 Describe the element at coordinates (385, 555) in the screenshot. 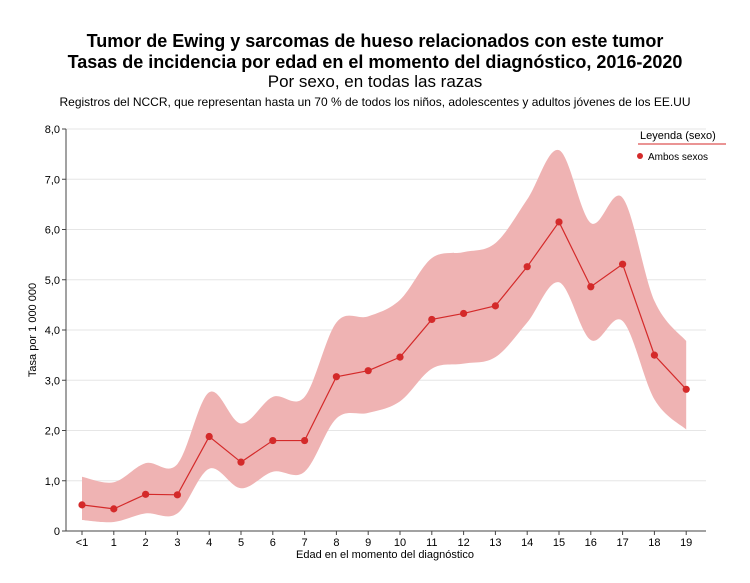

I see `x-axis-label: Edad en el momento del diagnóstico` at that location.